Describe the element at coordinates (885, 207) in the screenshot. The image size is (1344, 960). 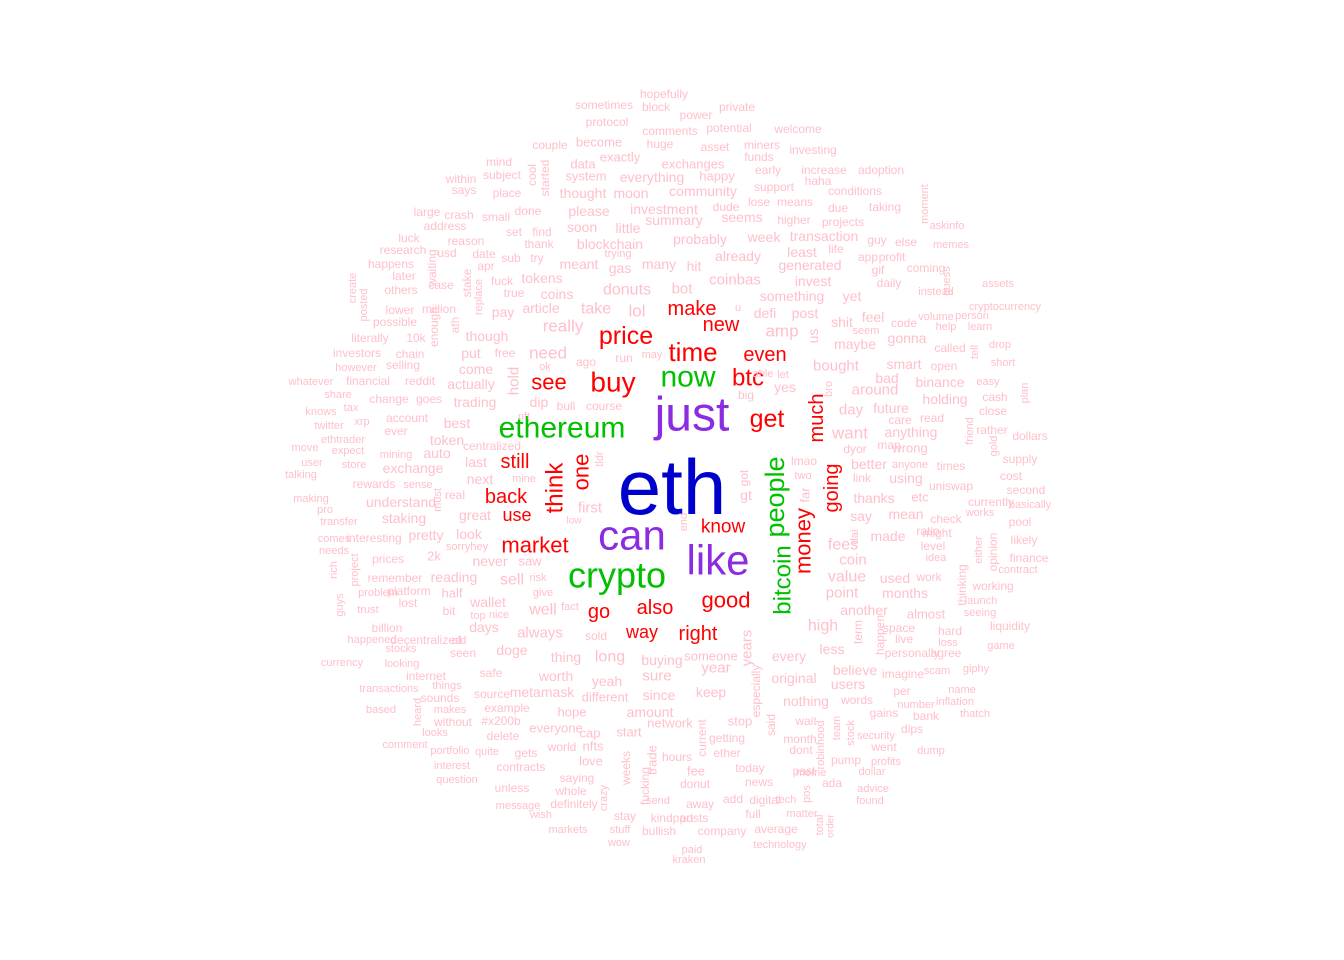
I see `word-taking: taking` at that location.